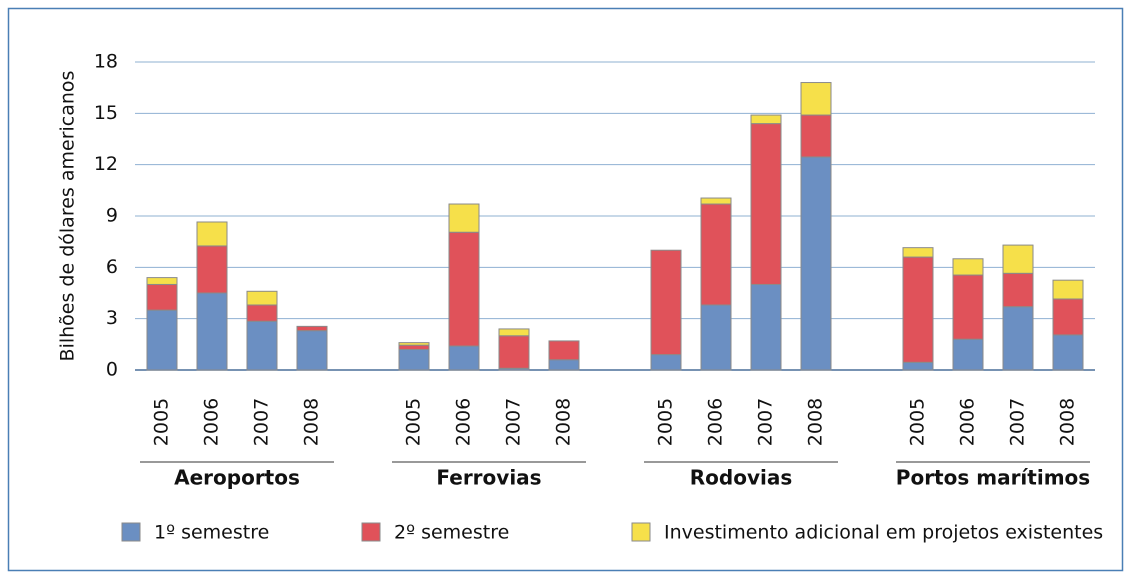 Image resolution: width=1131 pixels, height=579 pixels. What do you see at coordinates (106, 62) in the screenshot?
I see `y-tick-label: 18` at bounding box center [106, 62].